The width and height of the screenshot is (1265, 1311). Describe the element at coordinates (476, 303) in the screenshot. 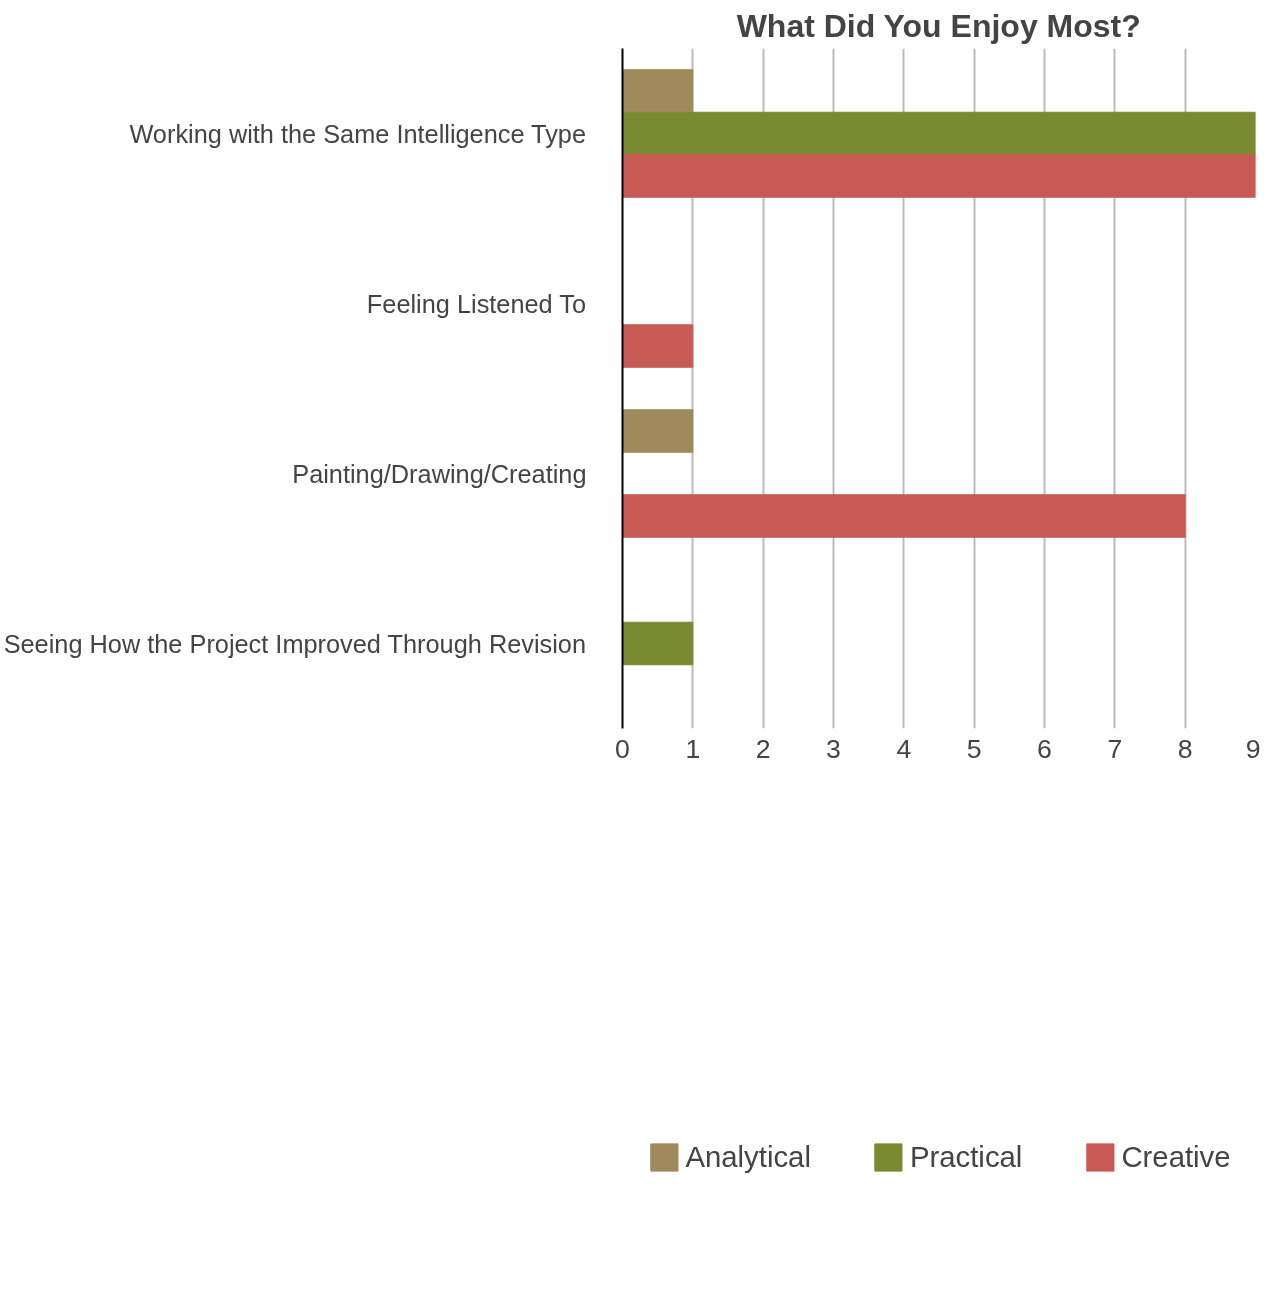

I see `y-tick-label: Feeling Listened To` at that location.